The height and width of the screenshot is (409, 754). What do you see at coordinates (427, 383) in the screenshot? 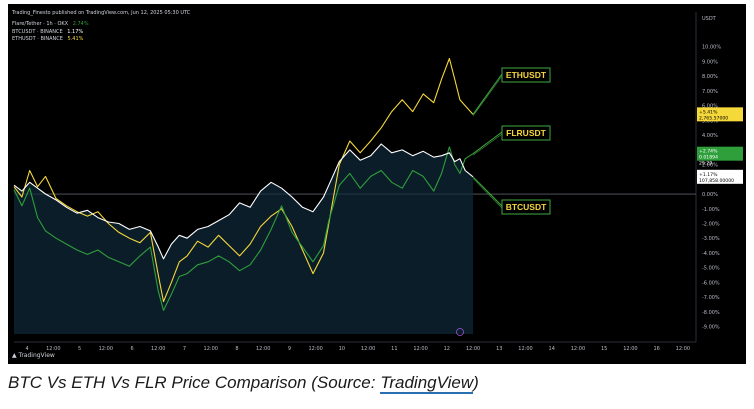
I see `caption-source-link: TradingView` at bounding box center [427, 383].